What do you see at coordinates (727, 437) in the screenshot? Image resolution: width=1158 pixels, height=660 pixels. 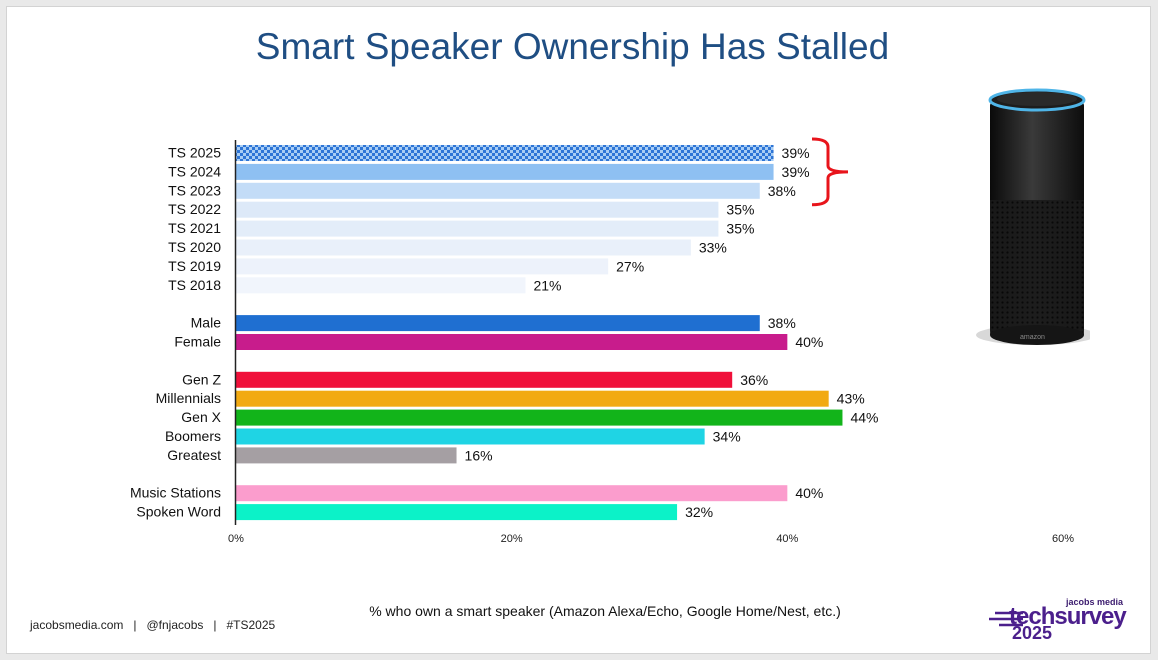 I see `data-label: 34%` at bounding box center [727, 437].